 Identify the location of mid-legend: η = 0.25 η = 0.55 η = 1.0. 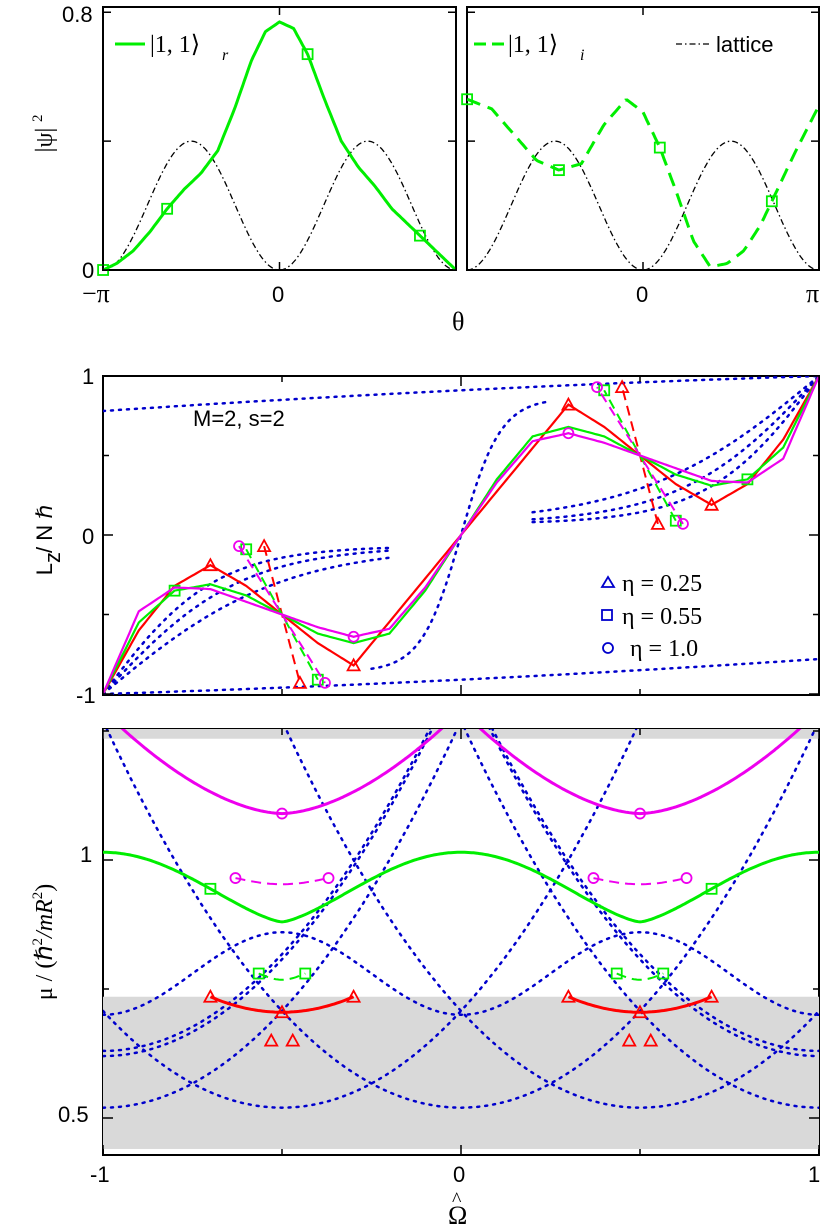
(651, 616).